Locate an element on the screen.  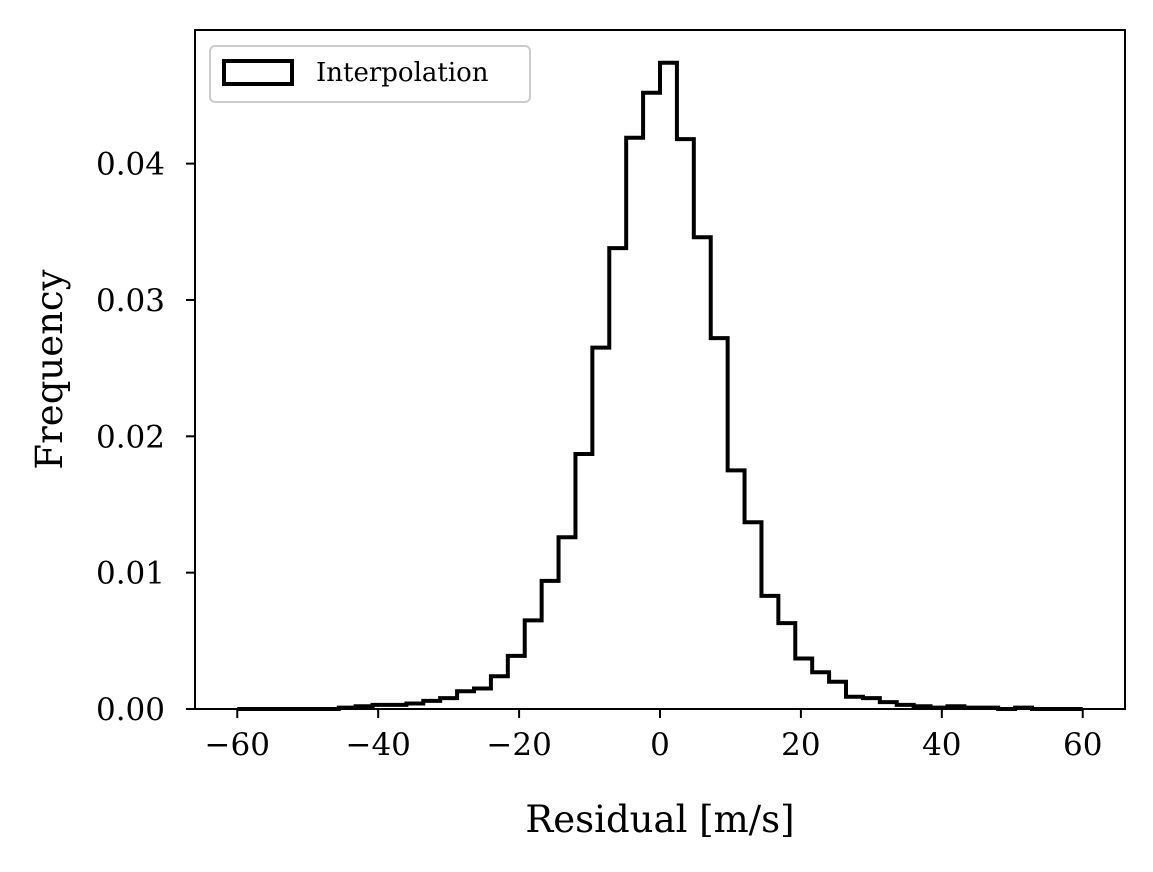
x-tick-label: −20 is located at coordinates (518, 745).